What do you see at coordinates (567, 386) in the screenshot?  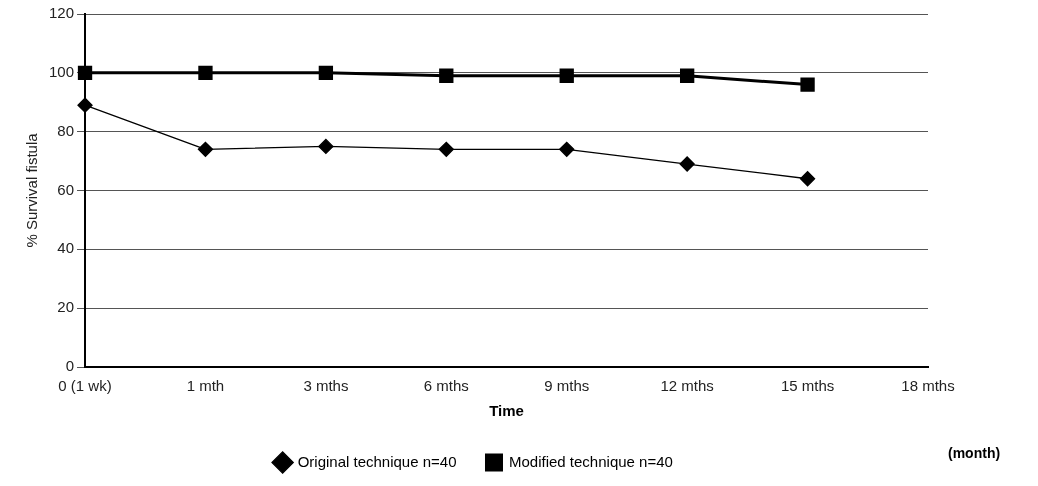 I see `x-tick-label: 9 mths` at bounding box center [567, 386].